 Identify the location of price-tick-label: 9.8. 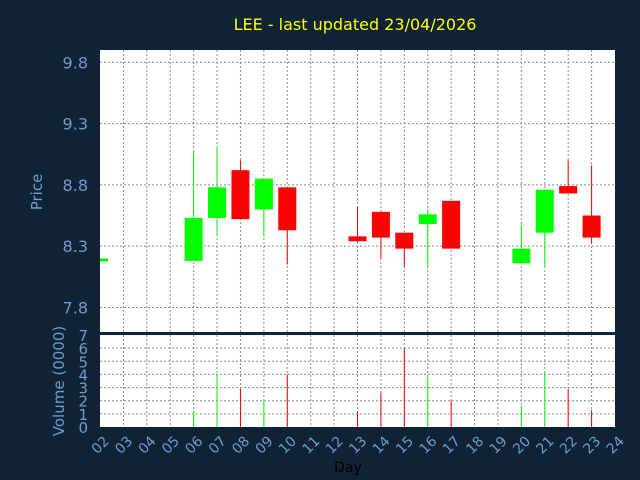
(75, 62).